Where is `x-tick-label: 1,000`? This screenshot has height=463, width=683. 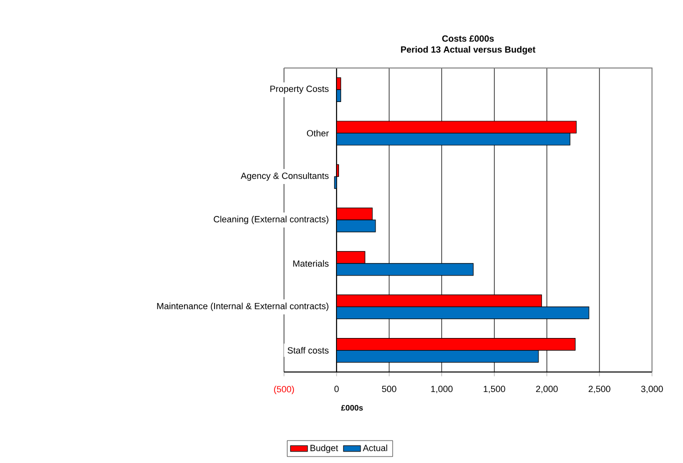
x-tick-label: 1,000 is located at coordinates (442, 390).